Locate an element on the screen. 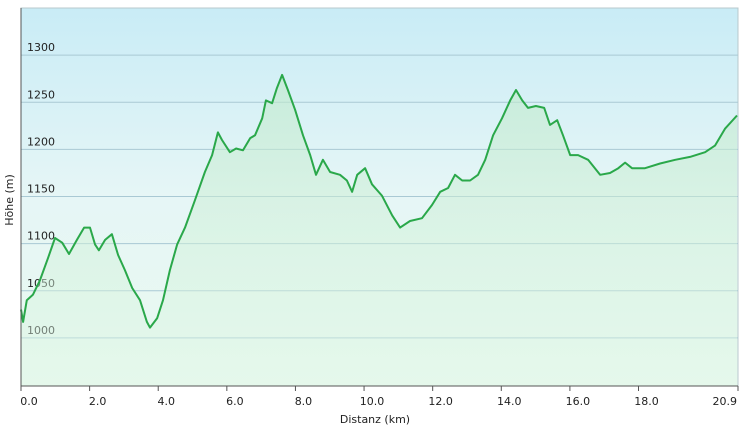 Image resolution: width=744 pixels, height=432 pixels. y-tick-label: 1300 is located at coordinates (41, 47).